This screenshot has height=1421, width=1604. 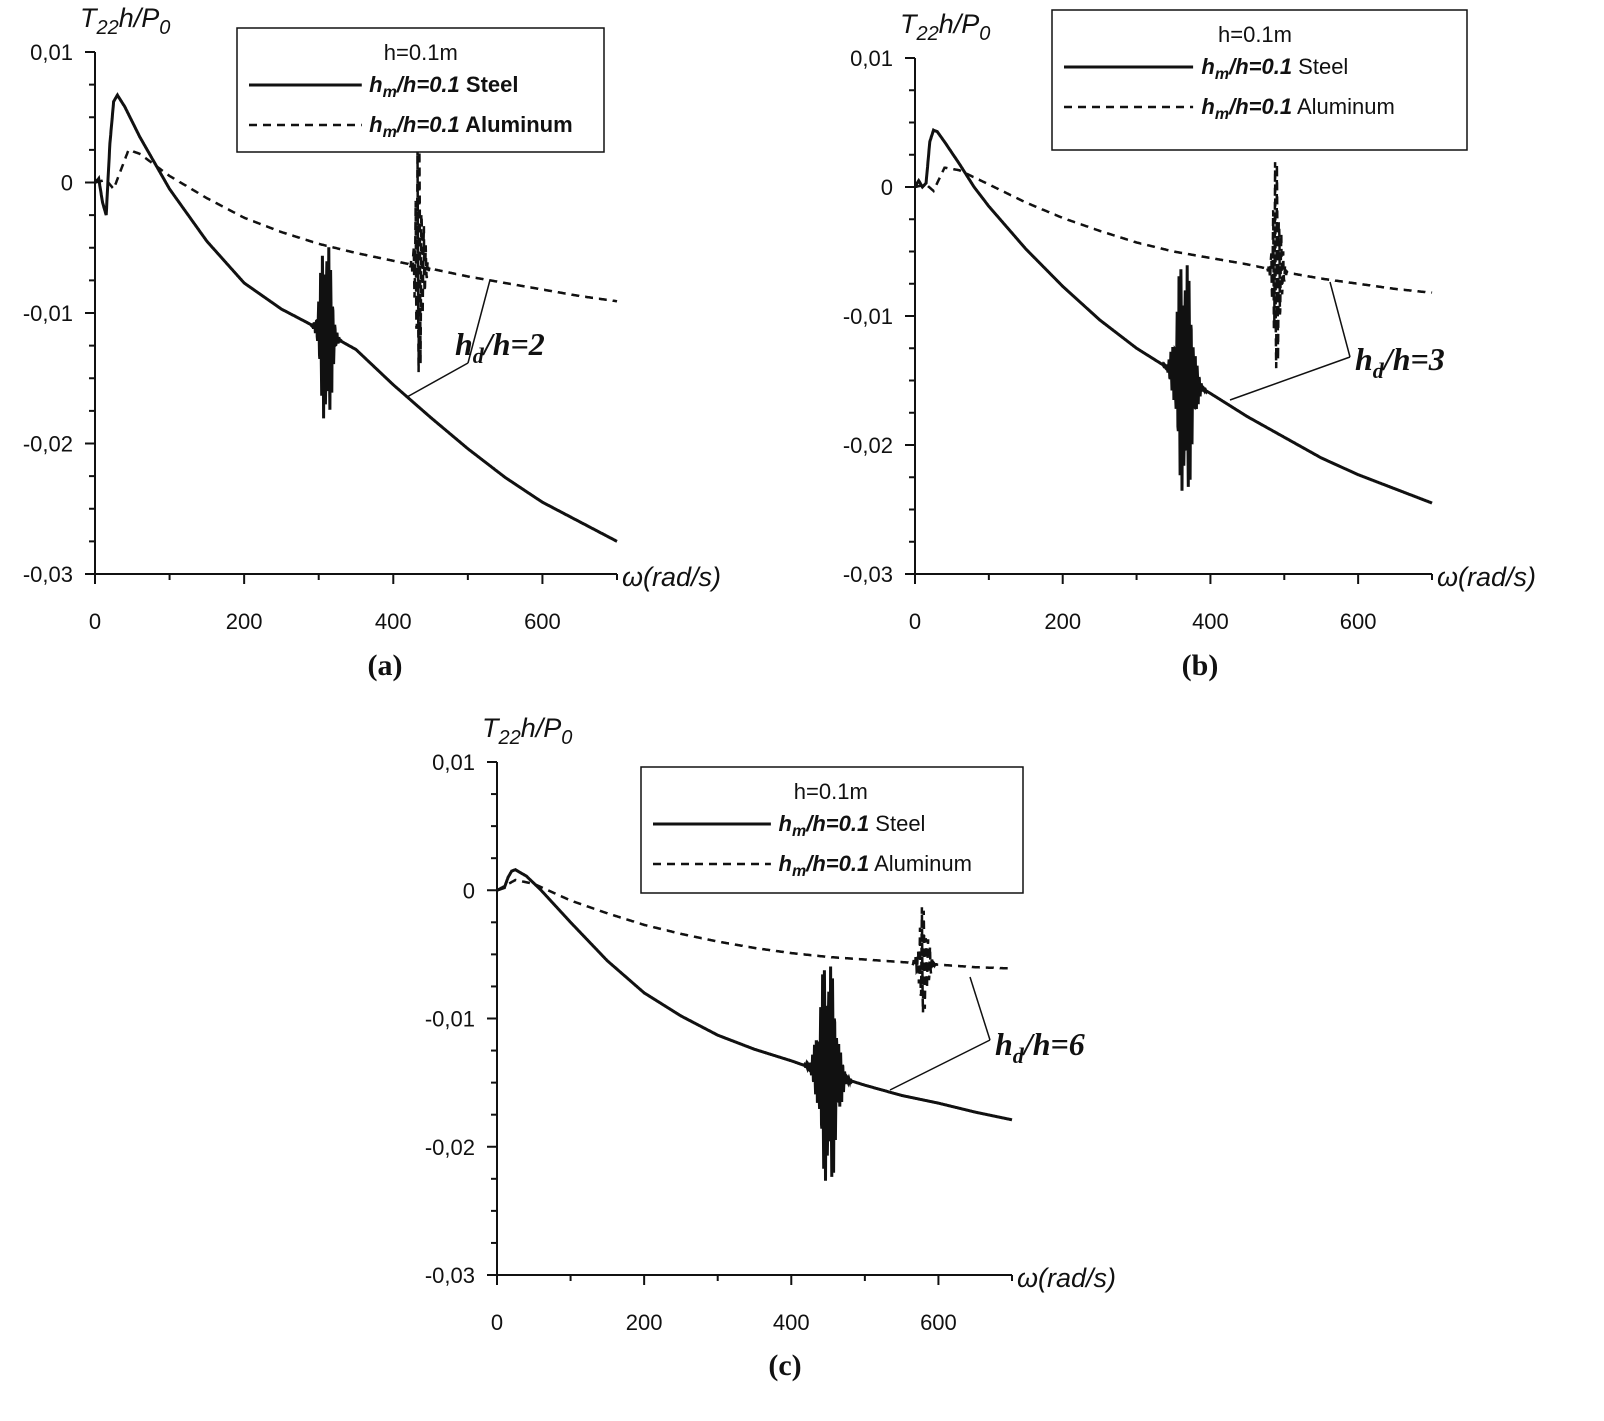 I want to click on annotation: hd/h=6, so click(x=987, y=1033).